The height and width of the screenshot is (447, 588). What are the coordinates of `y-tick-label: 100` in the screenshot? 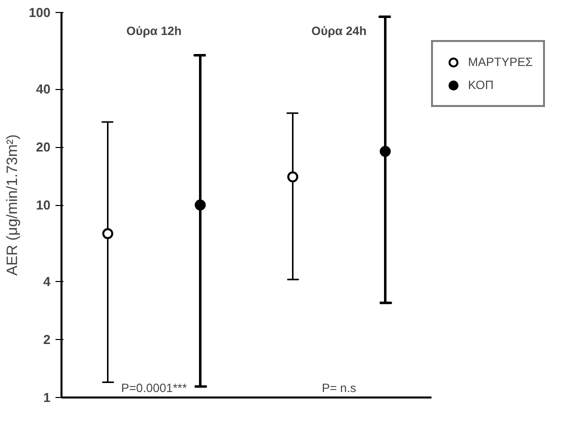 It's located at (39, 12).